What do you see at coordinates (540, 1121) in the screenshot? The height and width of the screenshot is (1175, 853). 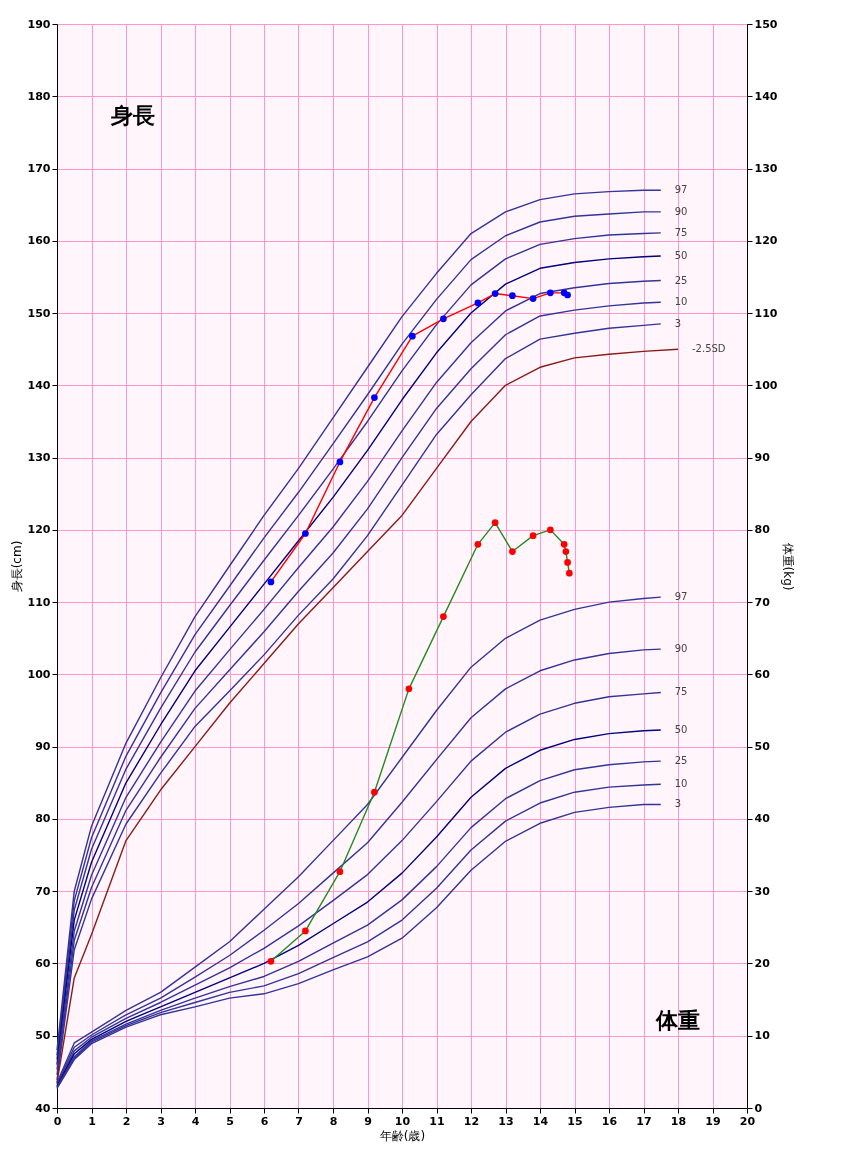 I see `x-tick-label: 14` at bounding box center [540, 1121].